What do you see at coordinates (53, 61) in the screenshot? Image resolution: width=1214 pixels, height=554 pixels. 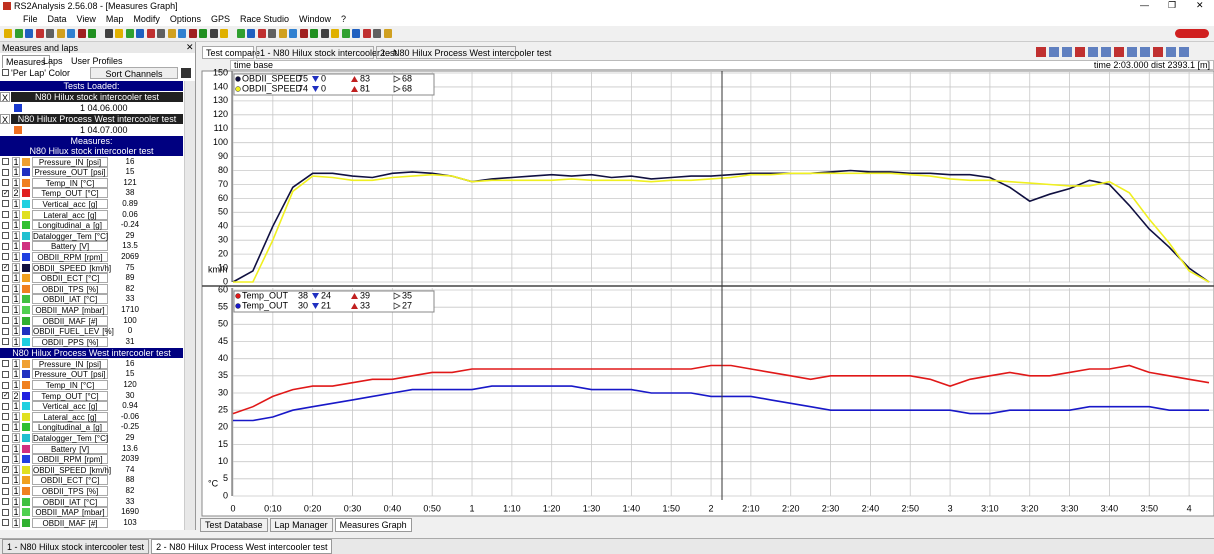 I see `panel-tab: Laps` at bounding box center [53, 61].